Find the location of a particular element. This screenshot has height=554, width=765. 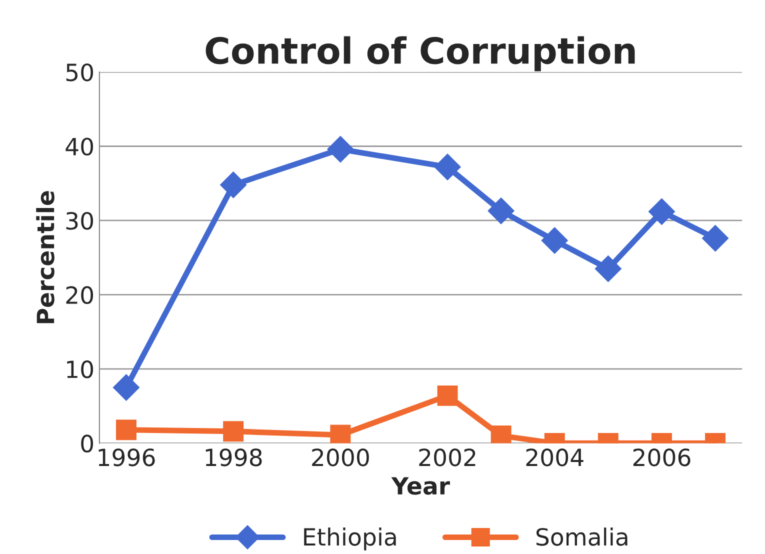

y-tick-label: 0 is located at coordinates (87, 443).